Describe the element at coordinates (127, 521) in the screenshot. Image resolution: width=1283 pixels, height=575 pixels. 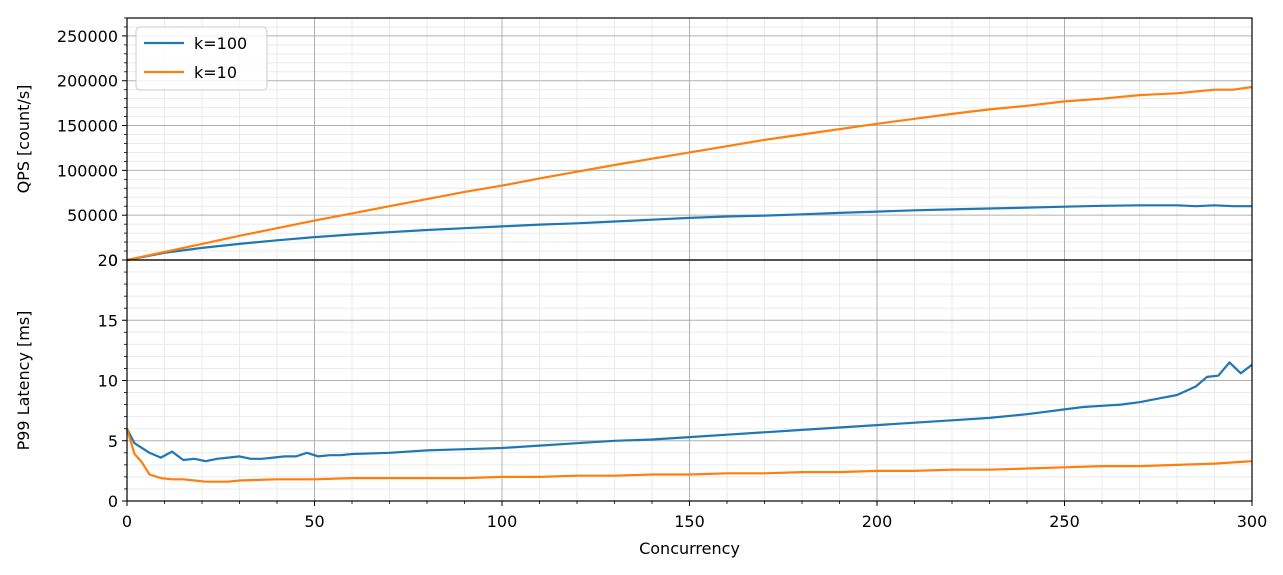
I see `x-tick-label: 0` at that location.